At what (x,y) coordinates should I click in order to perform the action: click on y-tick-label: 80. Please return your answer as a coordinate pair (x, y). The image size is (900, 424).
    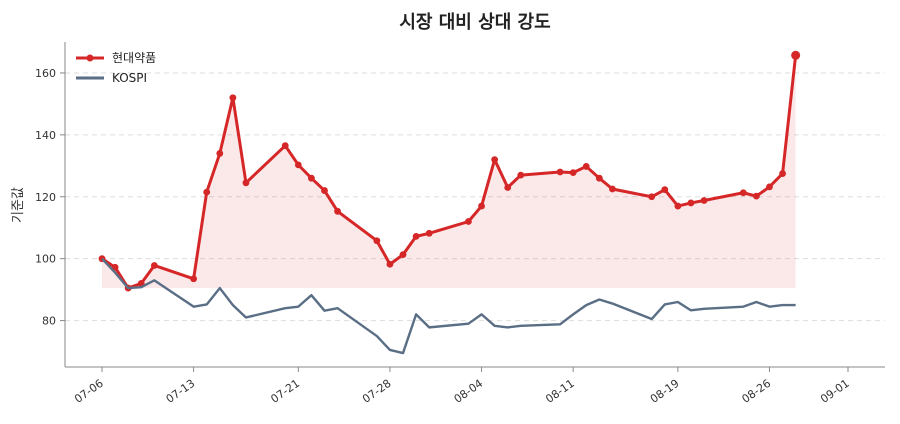
    Looking at the image, I should click on (49, 321).